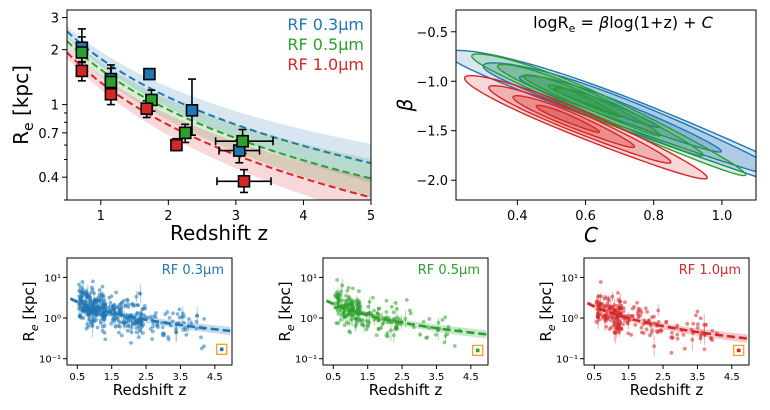 This screenshot has height=410, width=770. What do you see at coordinates (666, 311) in the screenshot?
I see `plot-frame` at bounding box center [666, 311].